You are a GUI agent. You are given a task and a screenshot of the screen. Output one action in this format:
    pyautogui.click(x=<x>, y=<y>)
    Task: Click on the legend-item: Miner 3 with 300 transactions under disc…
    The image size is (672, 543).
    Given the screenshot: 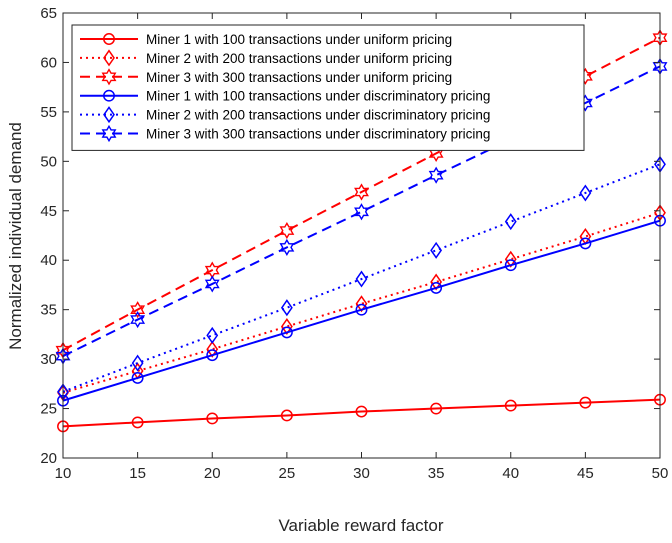 What is the action you would take?
    pyautogui.click(x=285, y=133)
    